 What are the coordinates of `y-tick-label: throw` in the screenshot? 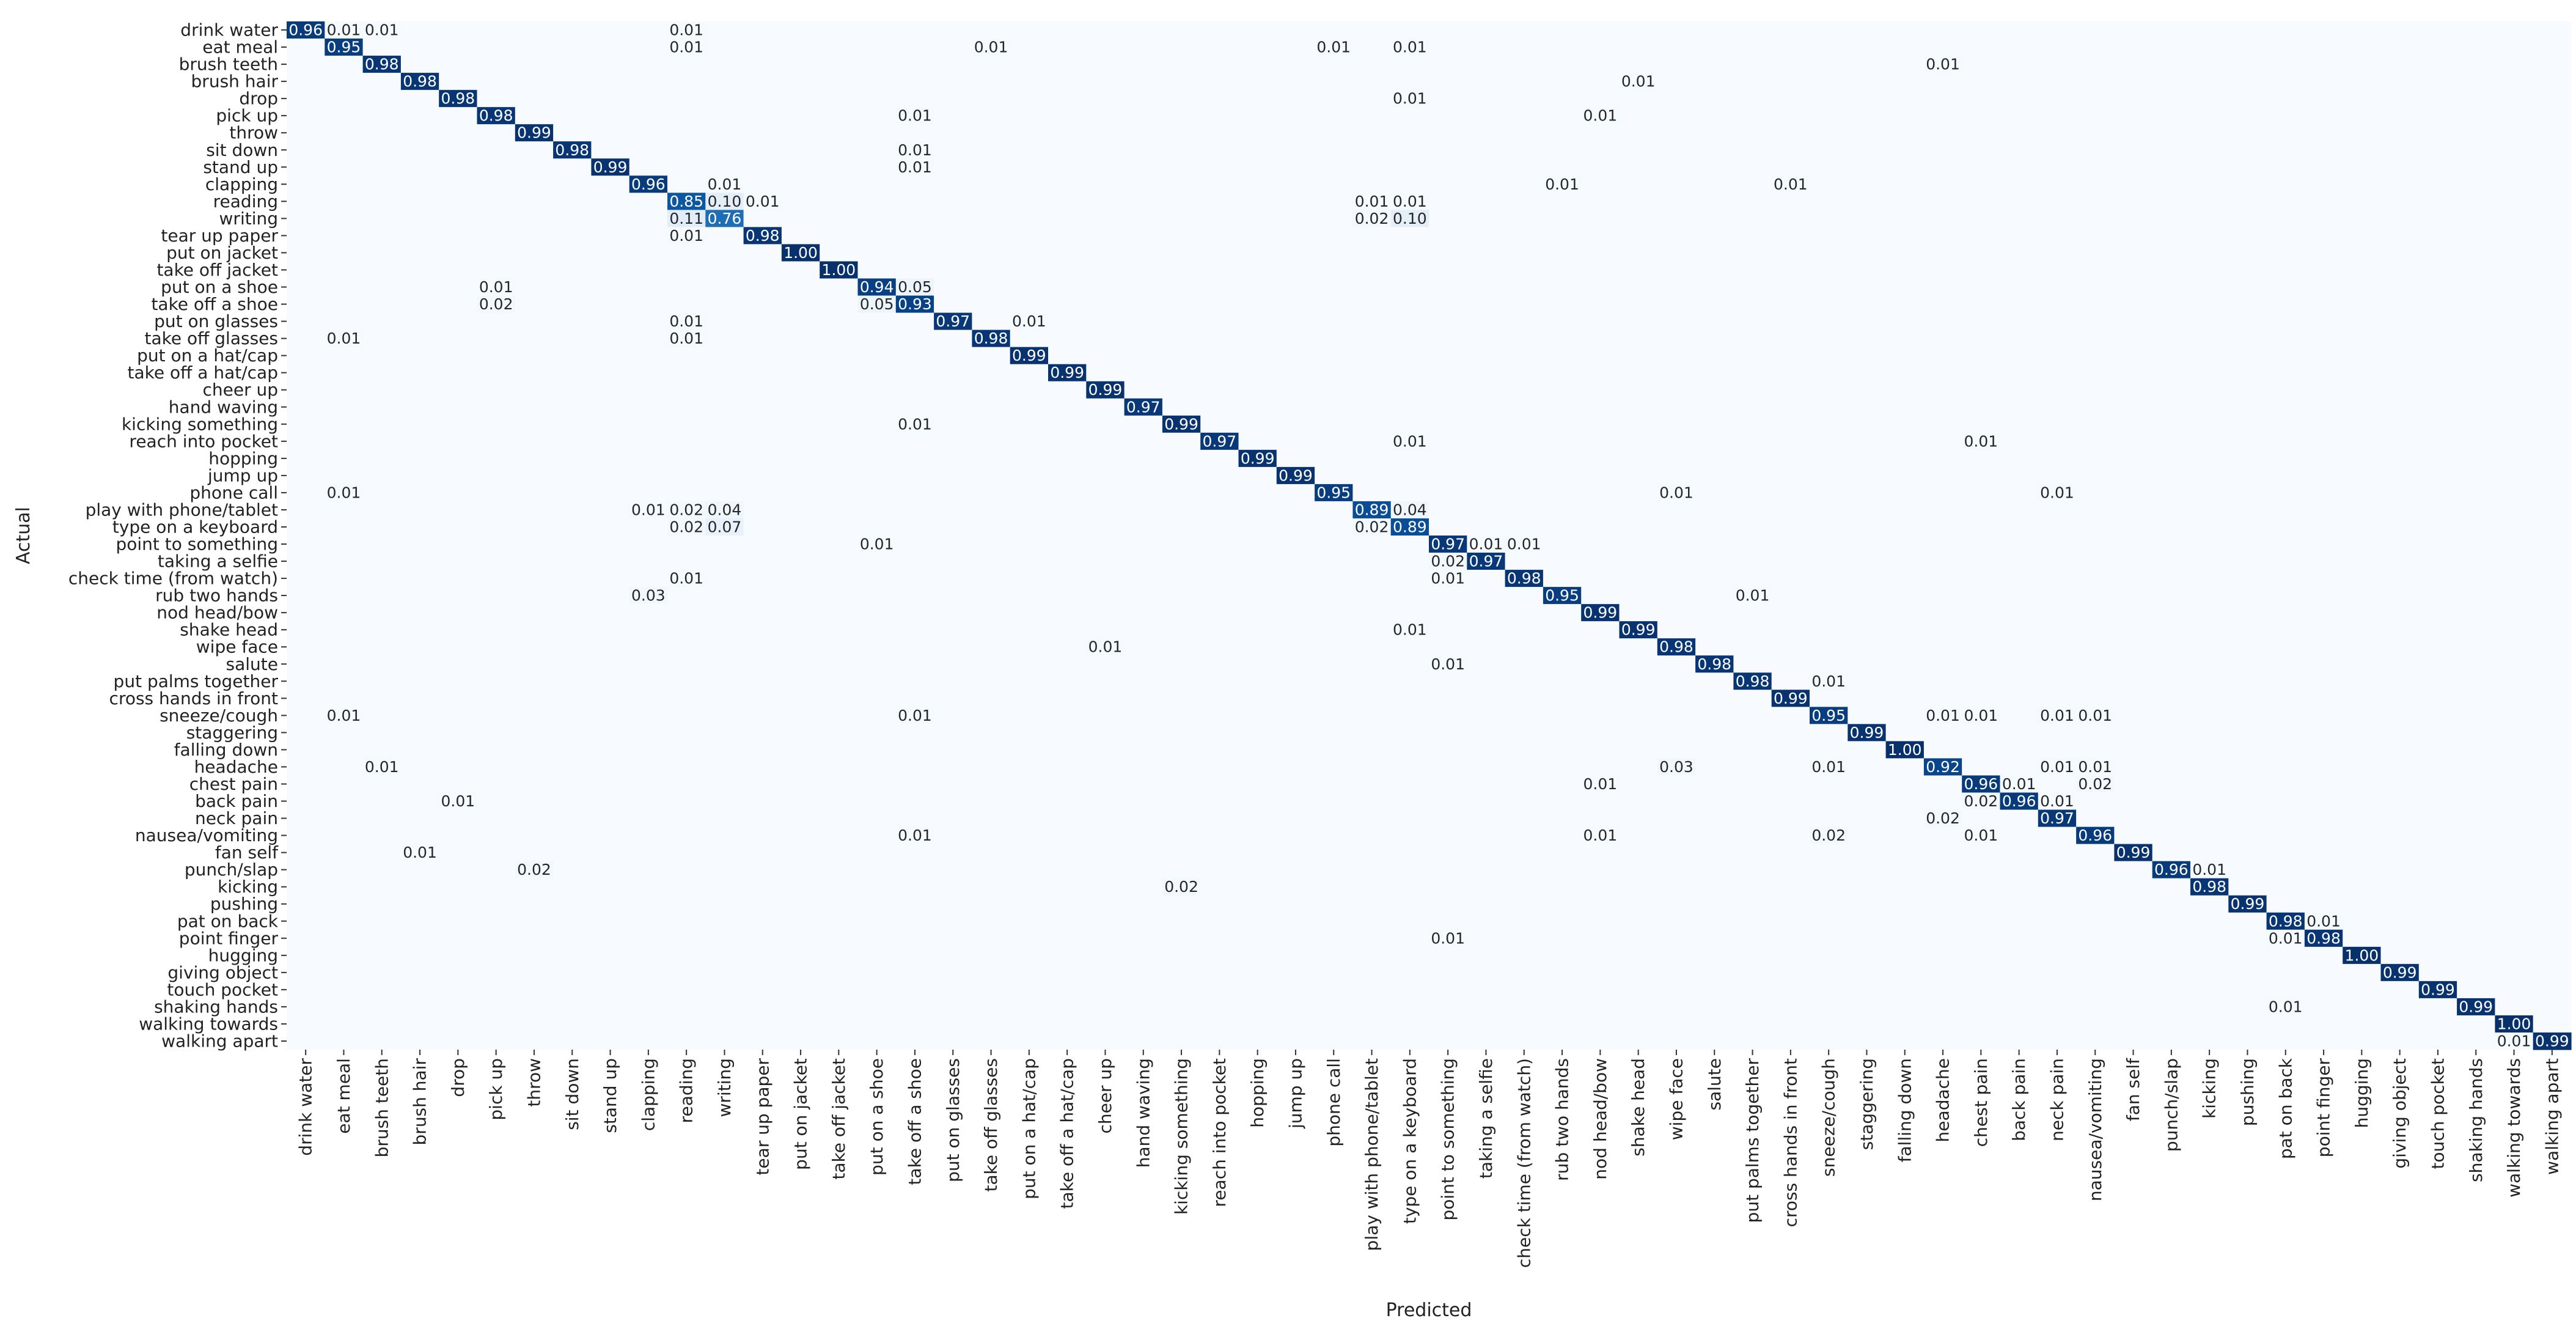 It's located at (253, 133).